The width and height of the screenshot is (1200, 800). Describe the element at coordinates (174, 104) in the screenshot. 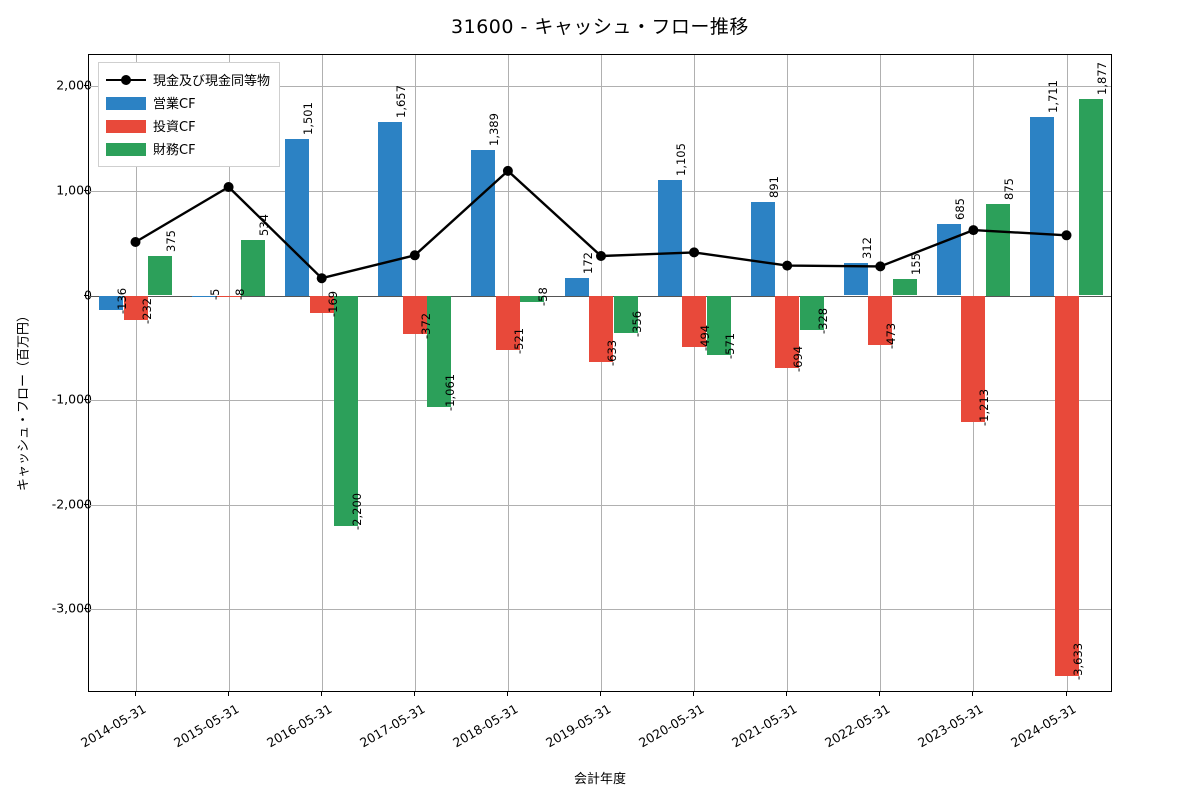

I see `legend-item-label: 営業CF` at that location.